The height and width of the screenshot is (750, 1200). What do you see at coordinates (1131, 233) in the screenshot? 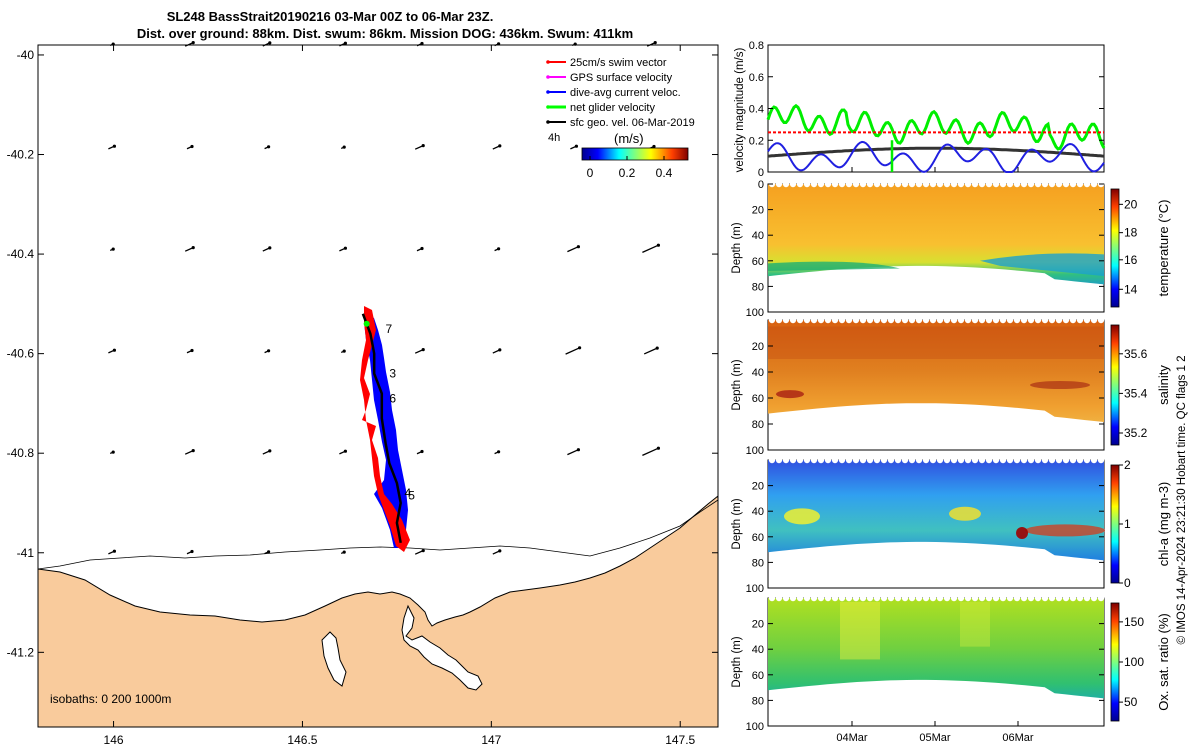
I see `colorbar-tick-label: 18` at bounding box center [1131, 233].